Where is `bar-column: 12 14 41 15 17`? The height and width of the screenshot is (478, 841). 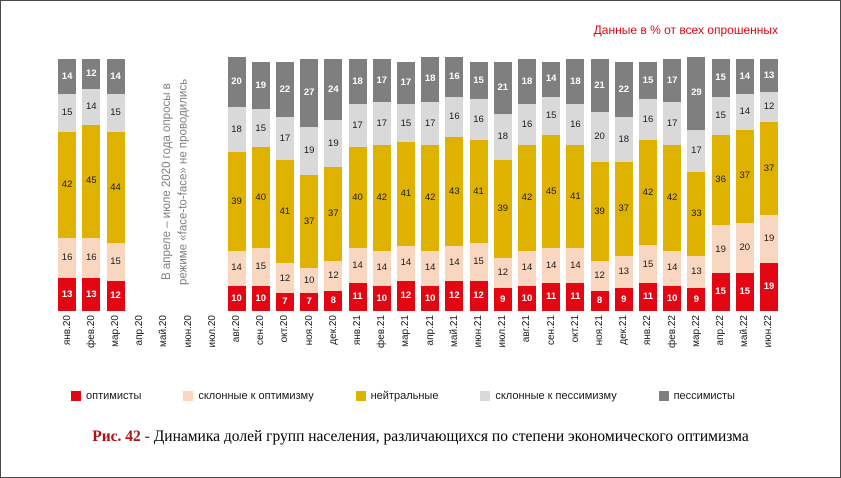
bar-column: 12 14 41 15 17 is located at coordinates (406, 186).